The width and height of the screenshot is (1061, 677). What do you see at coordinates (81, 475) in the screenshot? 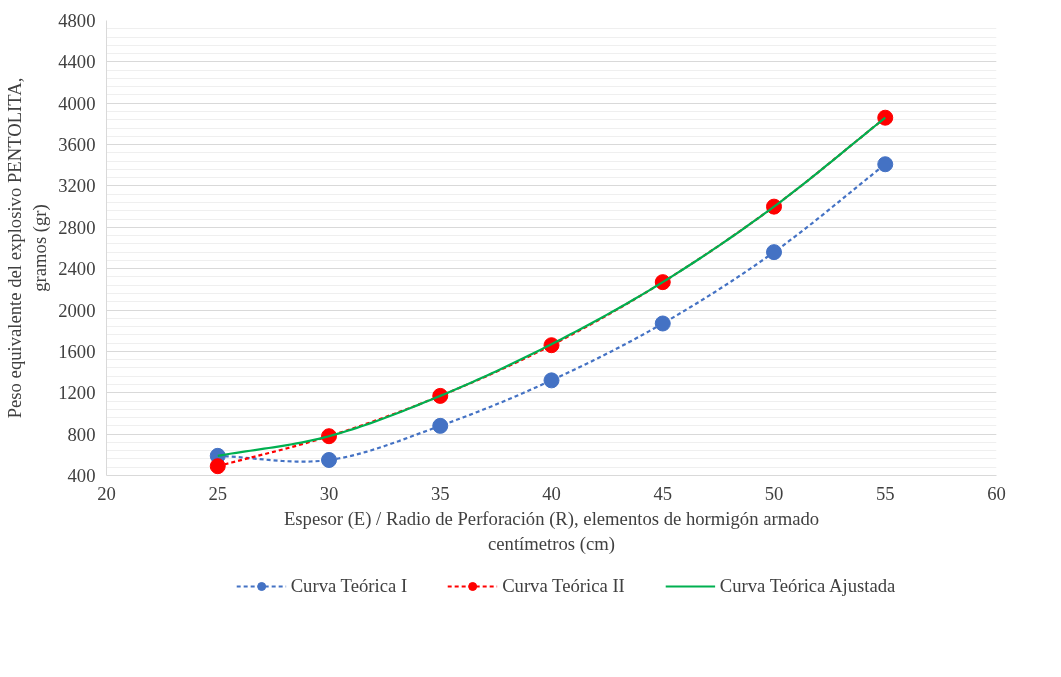
I see `y-tick-label: 400` at bounding box center [81, 475].